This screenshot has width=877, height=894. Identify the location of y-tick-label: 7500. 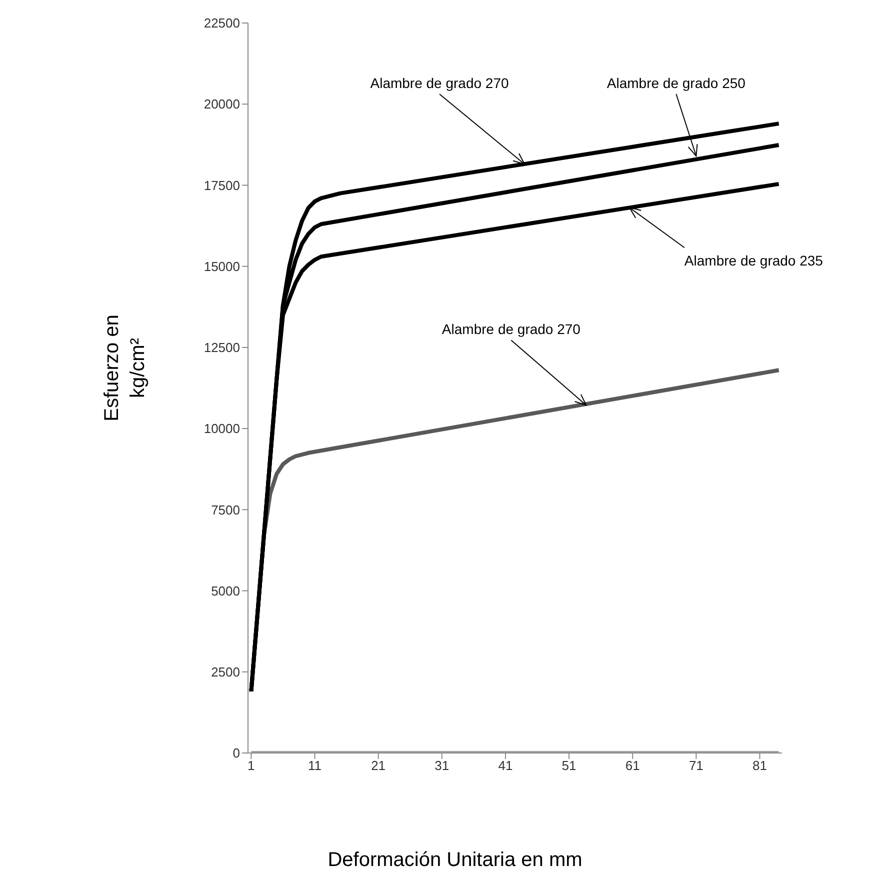
(225, 510).